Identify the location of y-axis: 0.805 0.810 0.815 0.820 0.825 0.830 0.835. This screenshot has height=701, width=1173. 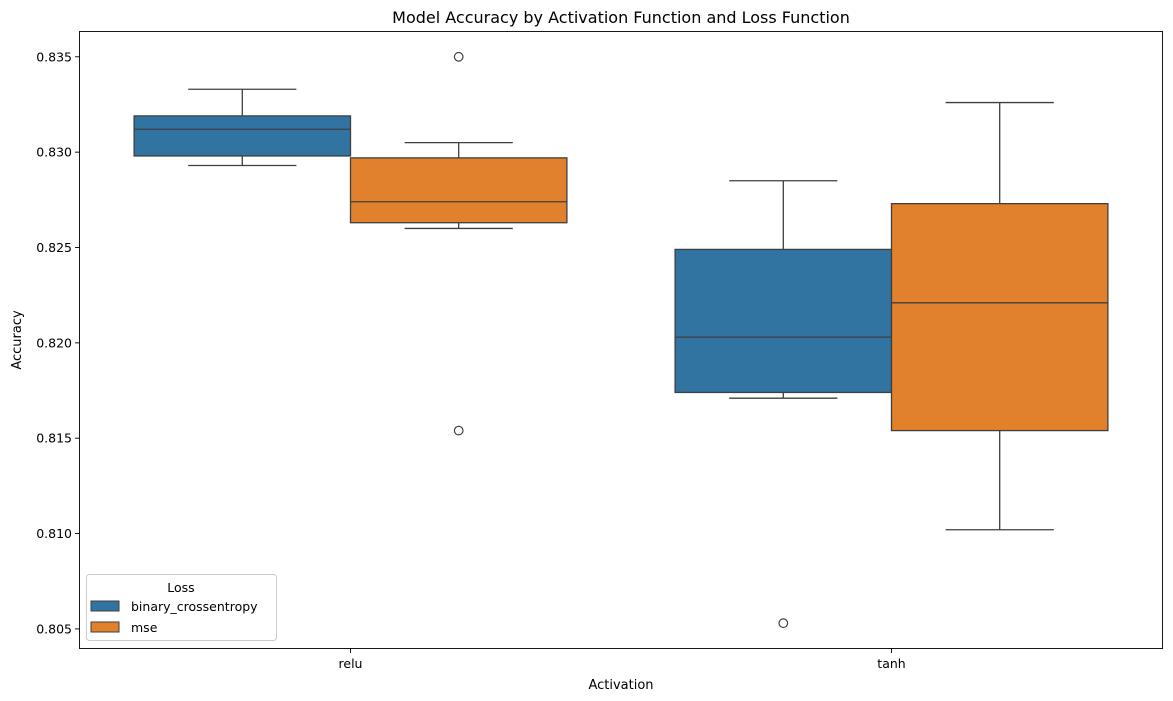
(58, 342).